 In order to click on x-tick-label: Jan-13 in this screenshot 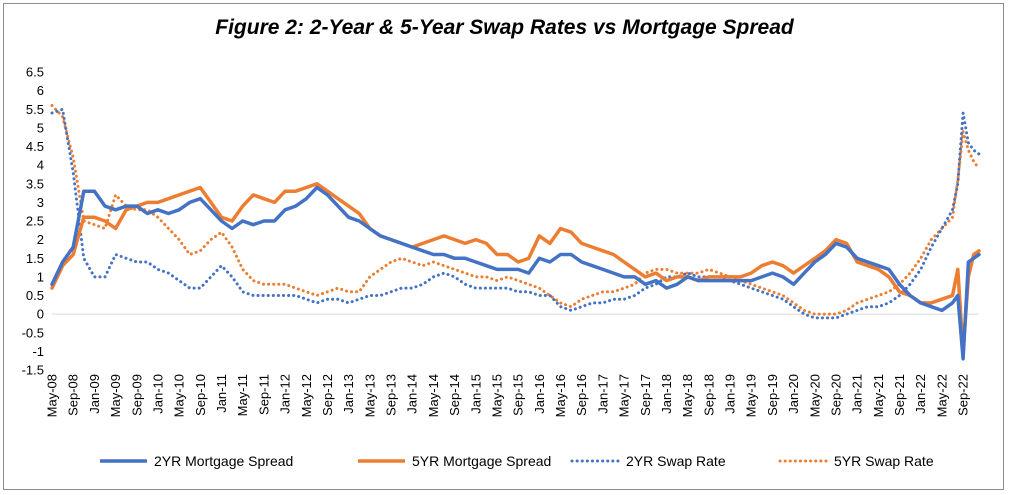, I will do `click(348, 394)`.